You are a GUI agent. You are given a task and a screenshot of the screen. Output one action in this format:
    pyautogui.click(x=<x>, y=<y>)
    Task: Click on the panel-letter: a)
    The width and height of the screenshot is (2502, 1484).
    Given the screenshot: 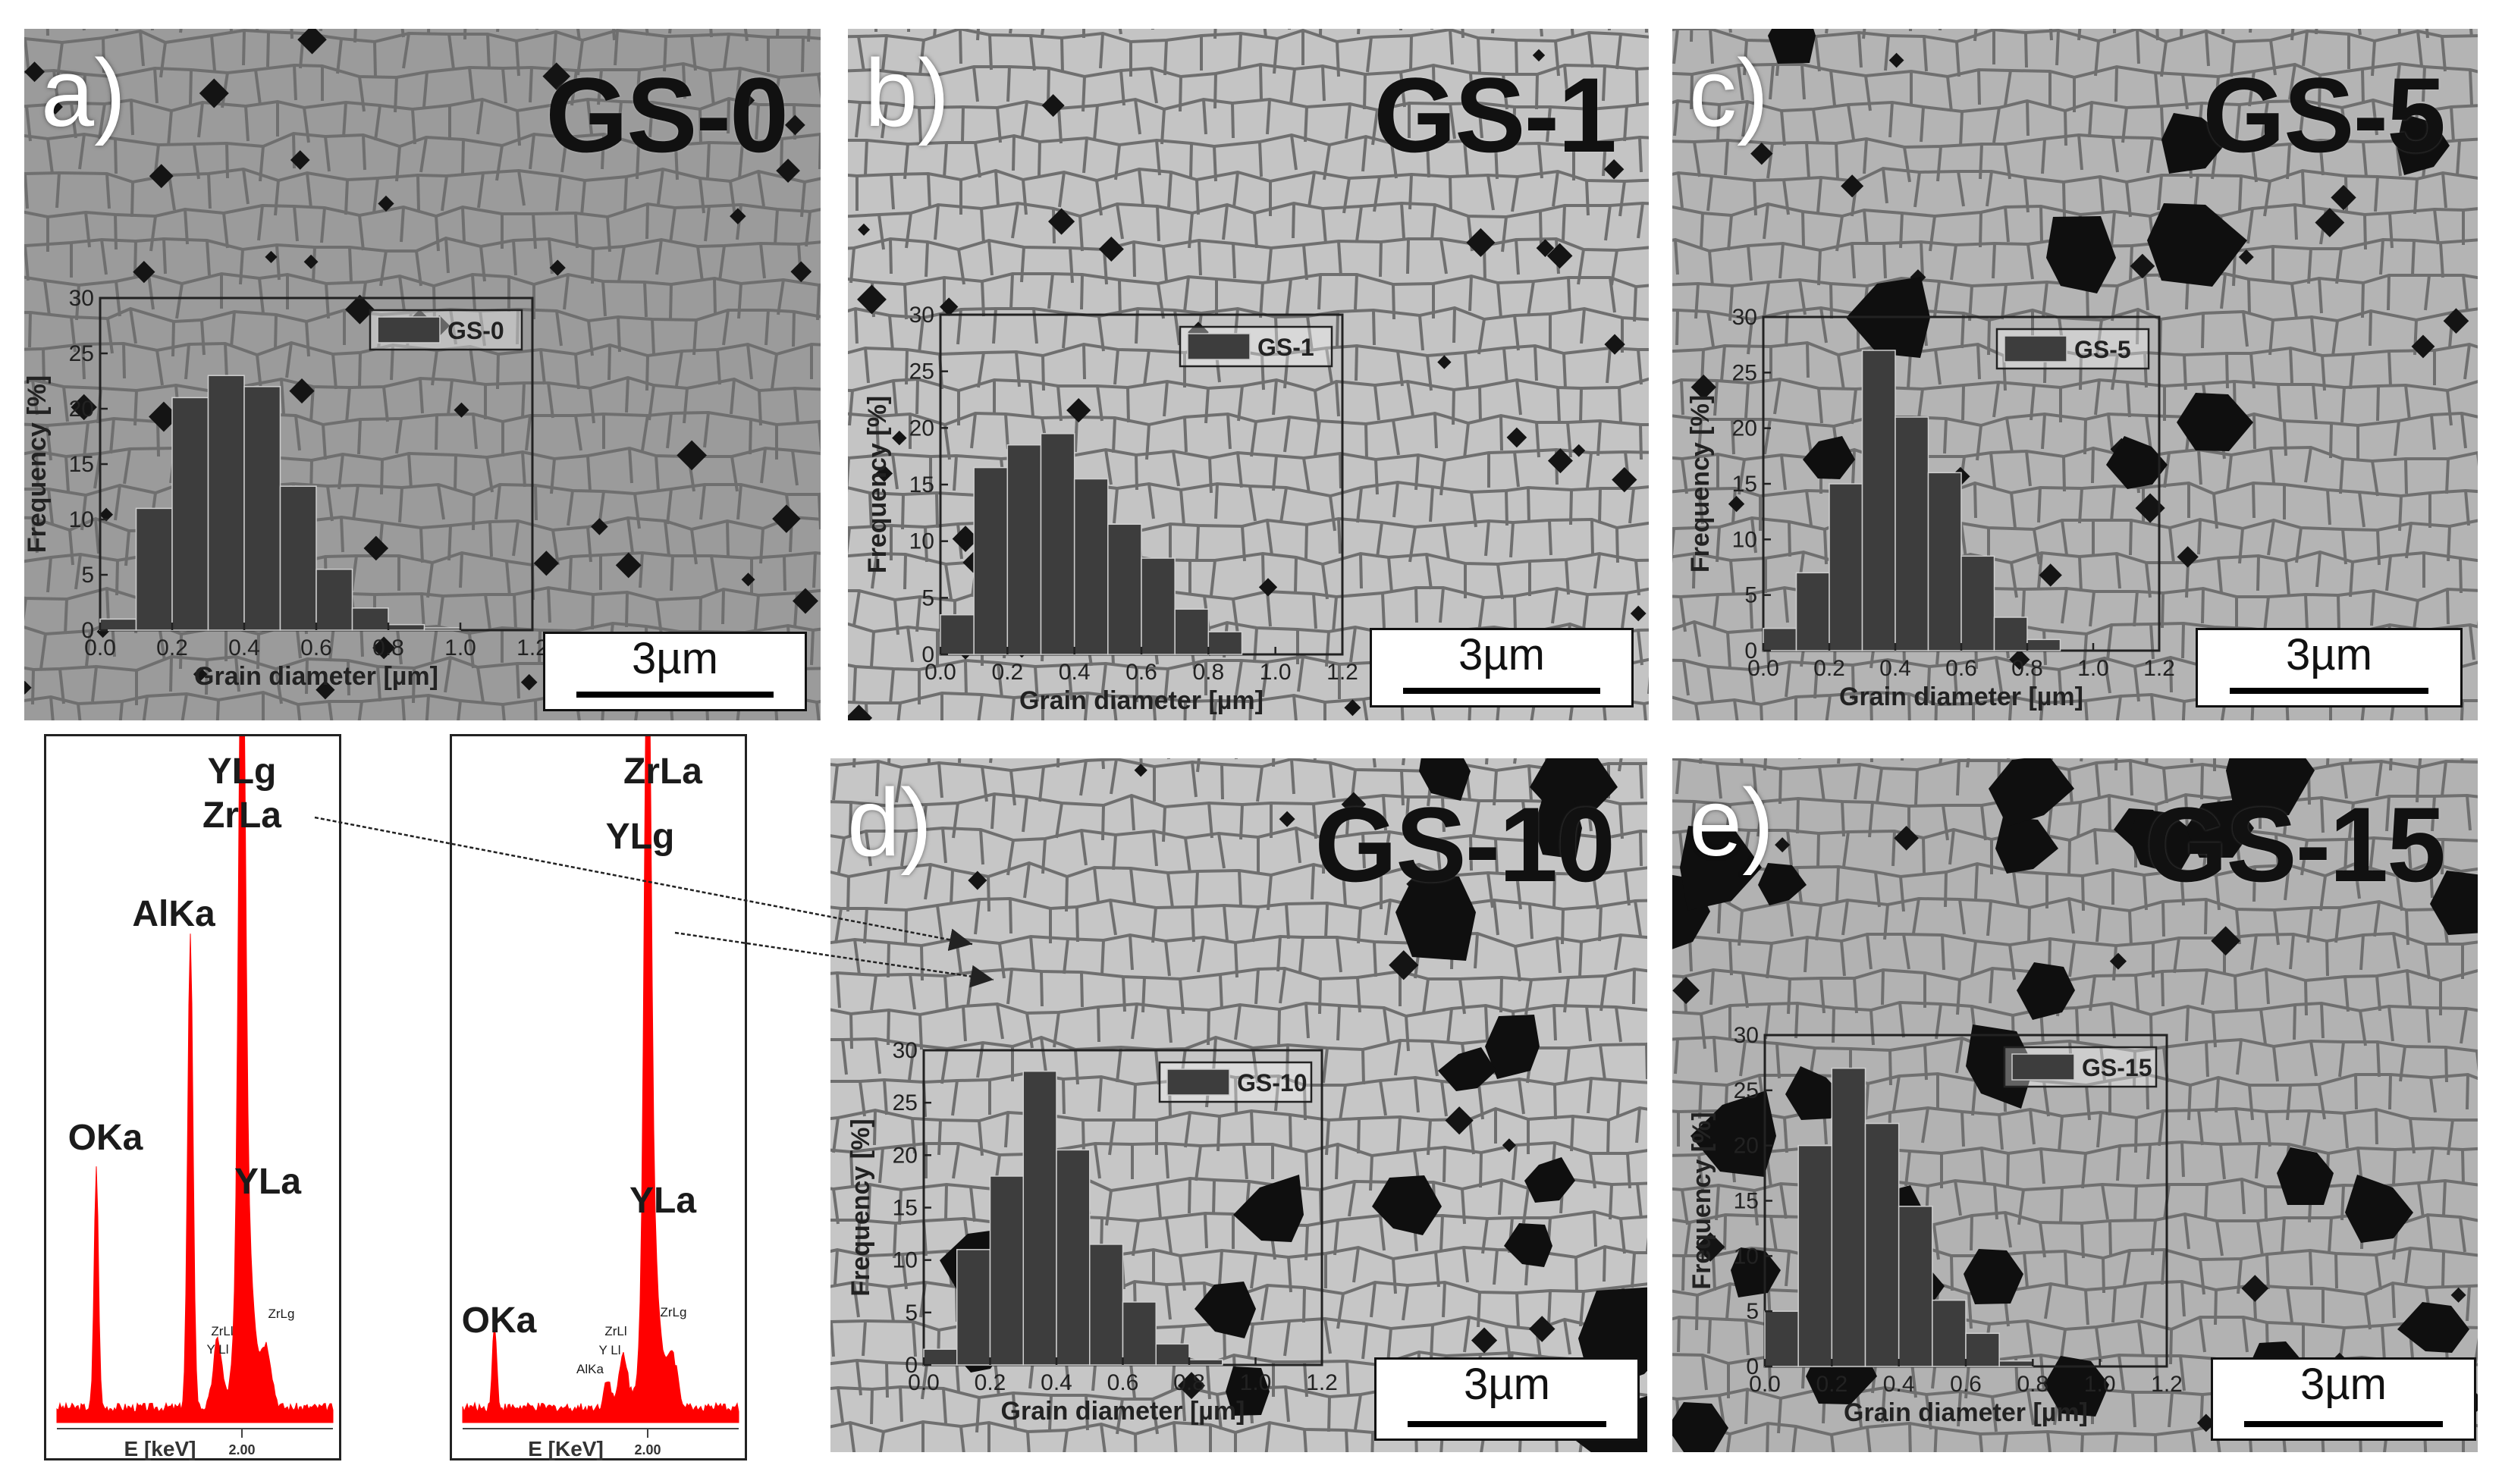 What is the action you would take?
    pyautogui.click(x=84, y=93)
    